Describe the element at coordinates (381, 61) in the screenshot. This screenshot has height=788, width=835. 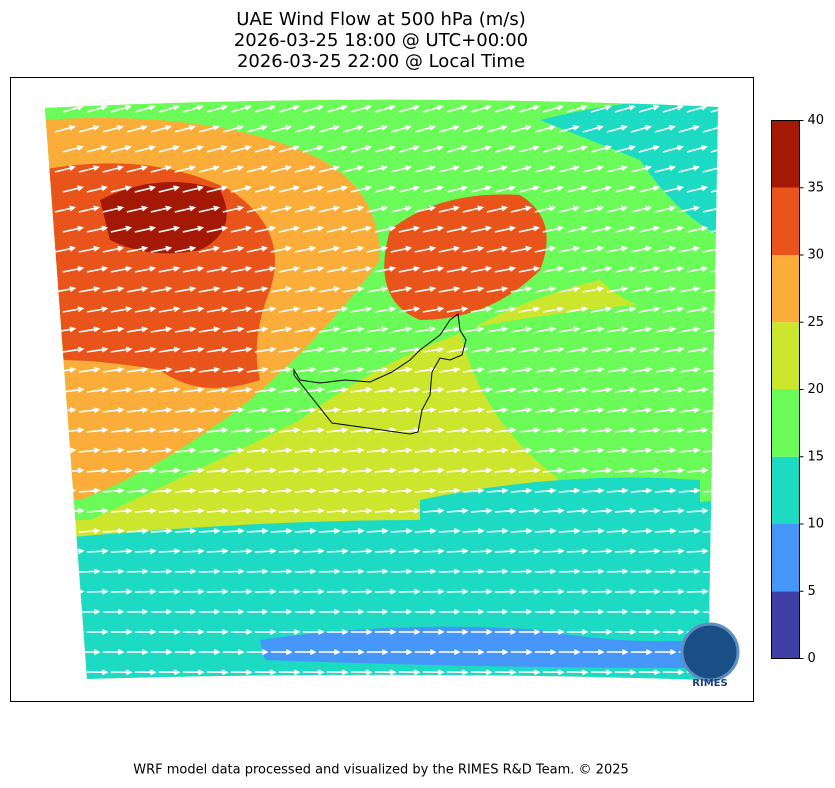
I see `title-line: 2026-03-25 22:00 @ Local Time` at that location.